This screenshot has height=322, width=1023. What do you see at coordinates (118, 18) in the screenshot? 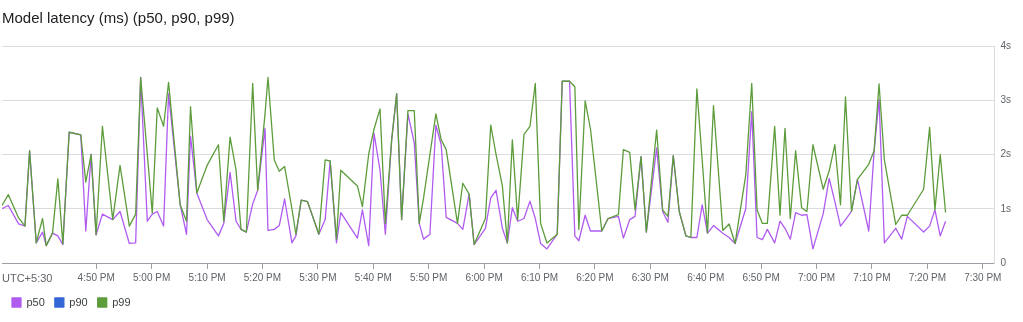
I see `chart-title: Model latency (ms) (p50, p90, p99)` at bounding box center [118, 18].